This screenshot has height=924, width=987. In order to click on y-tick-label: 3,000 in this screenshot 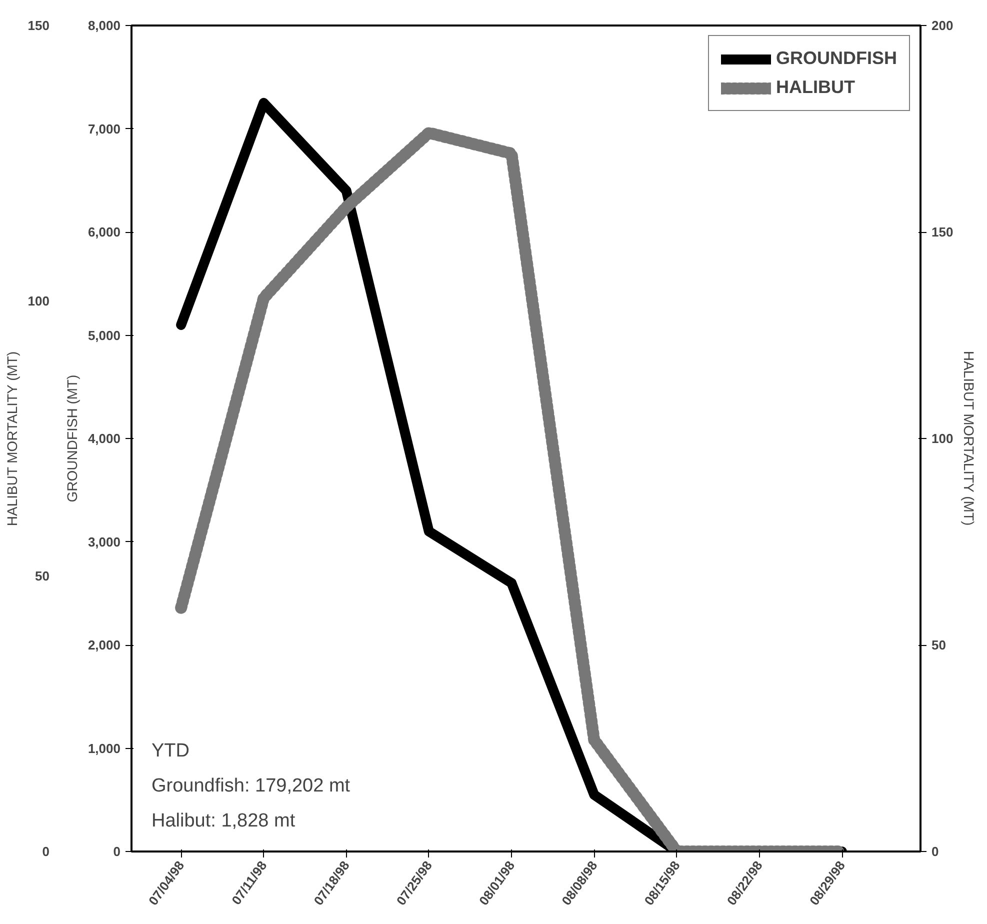, I will do `click(104, 542)`.